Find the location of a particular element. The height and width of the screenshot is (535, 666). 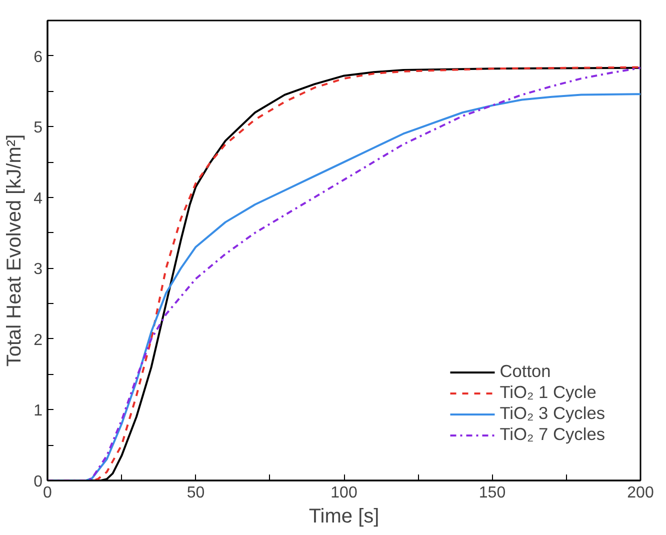

y-tick-label: 5 is located at coordinates (38, 128).